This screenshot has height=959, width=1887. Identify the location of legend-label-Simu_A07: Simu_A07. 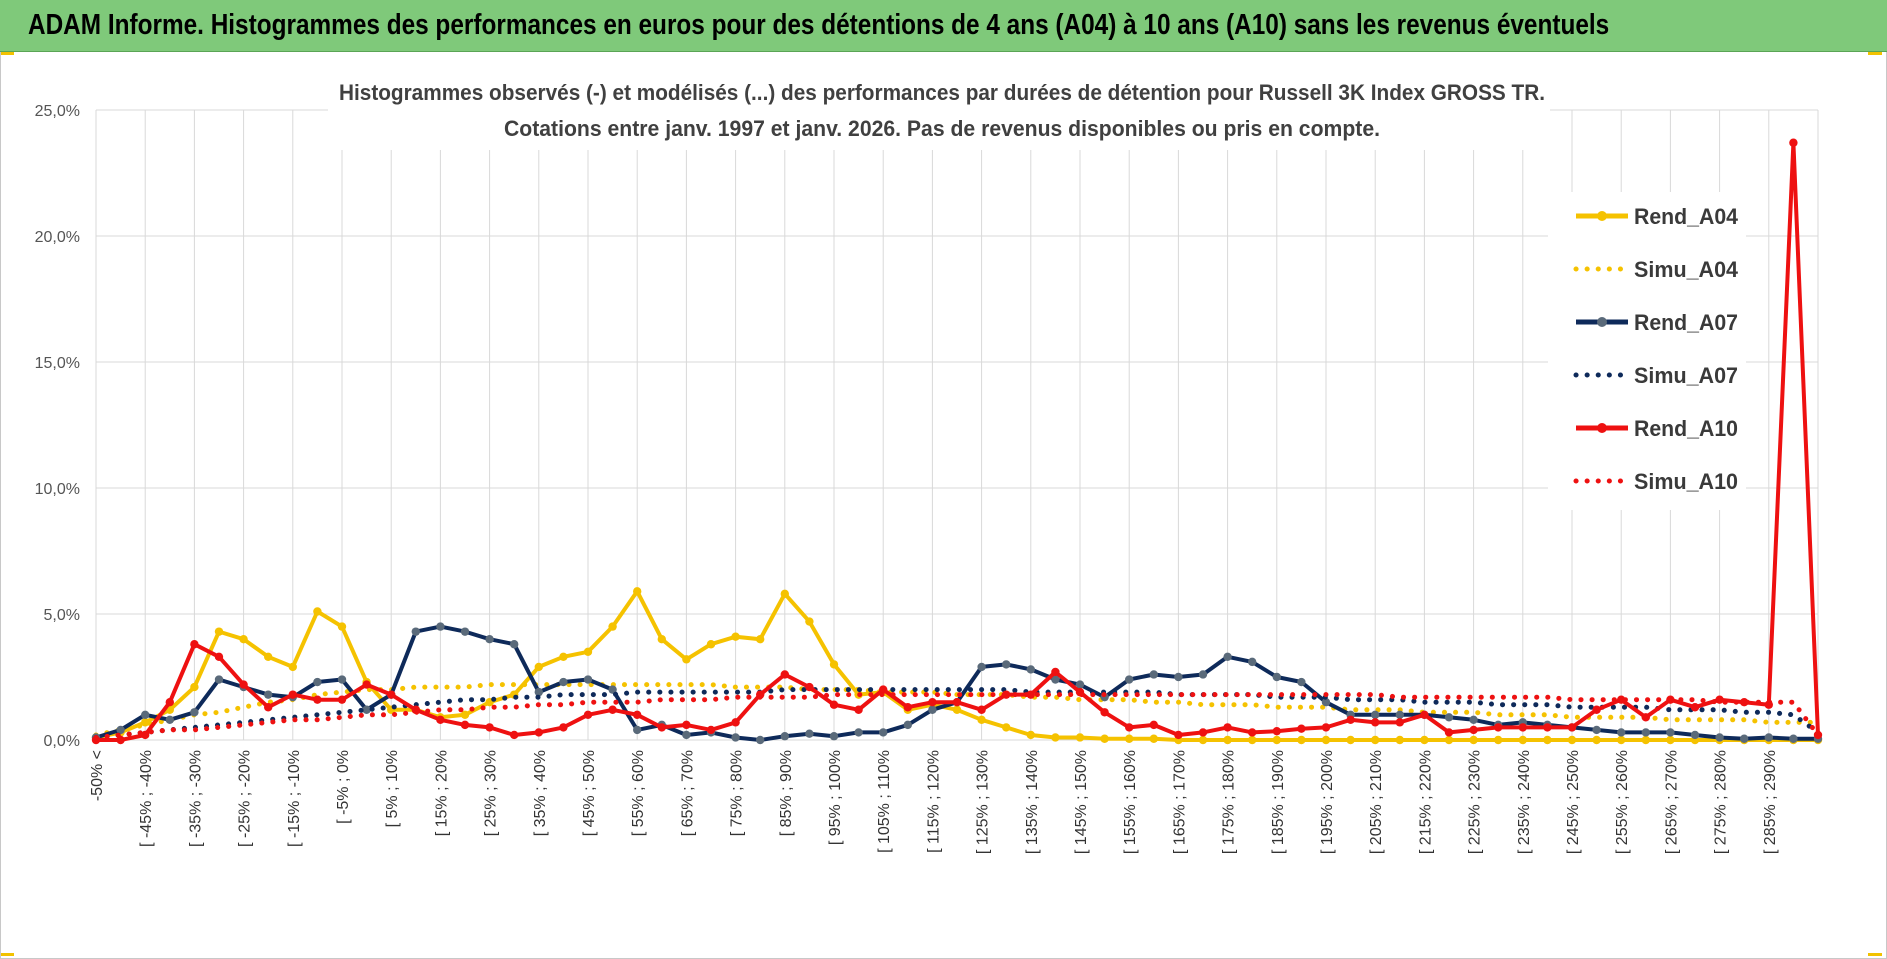
(1686, 375).